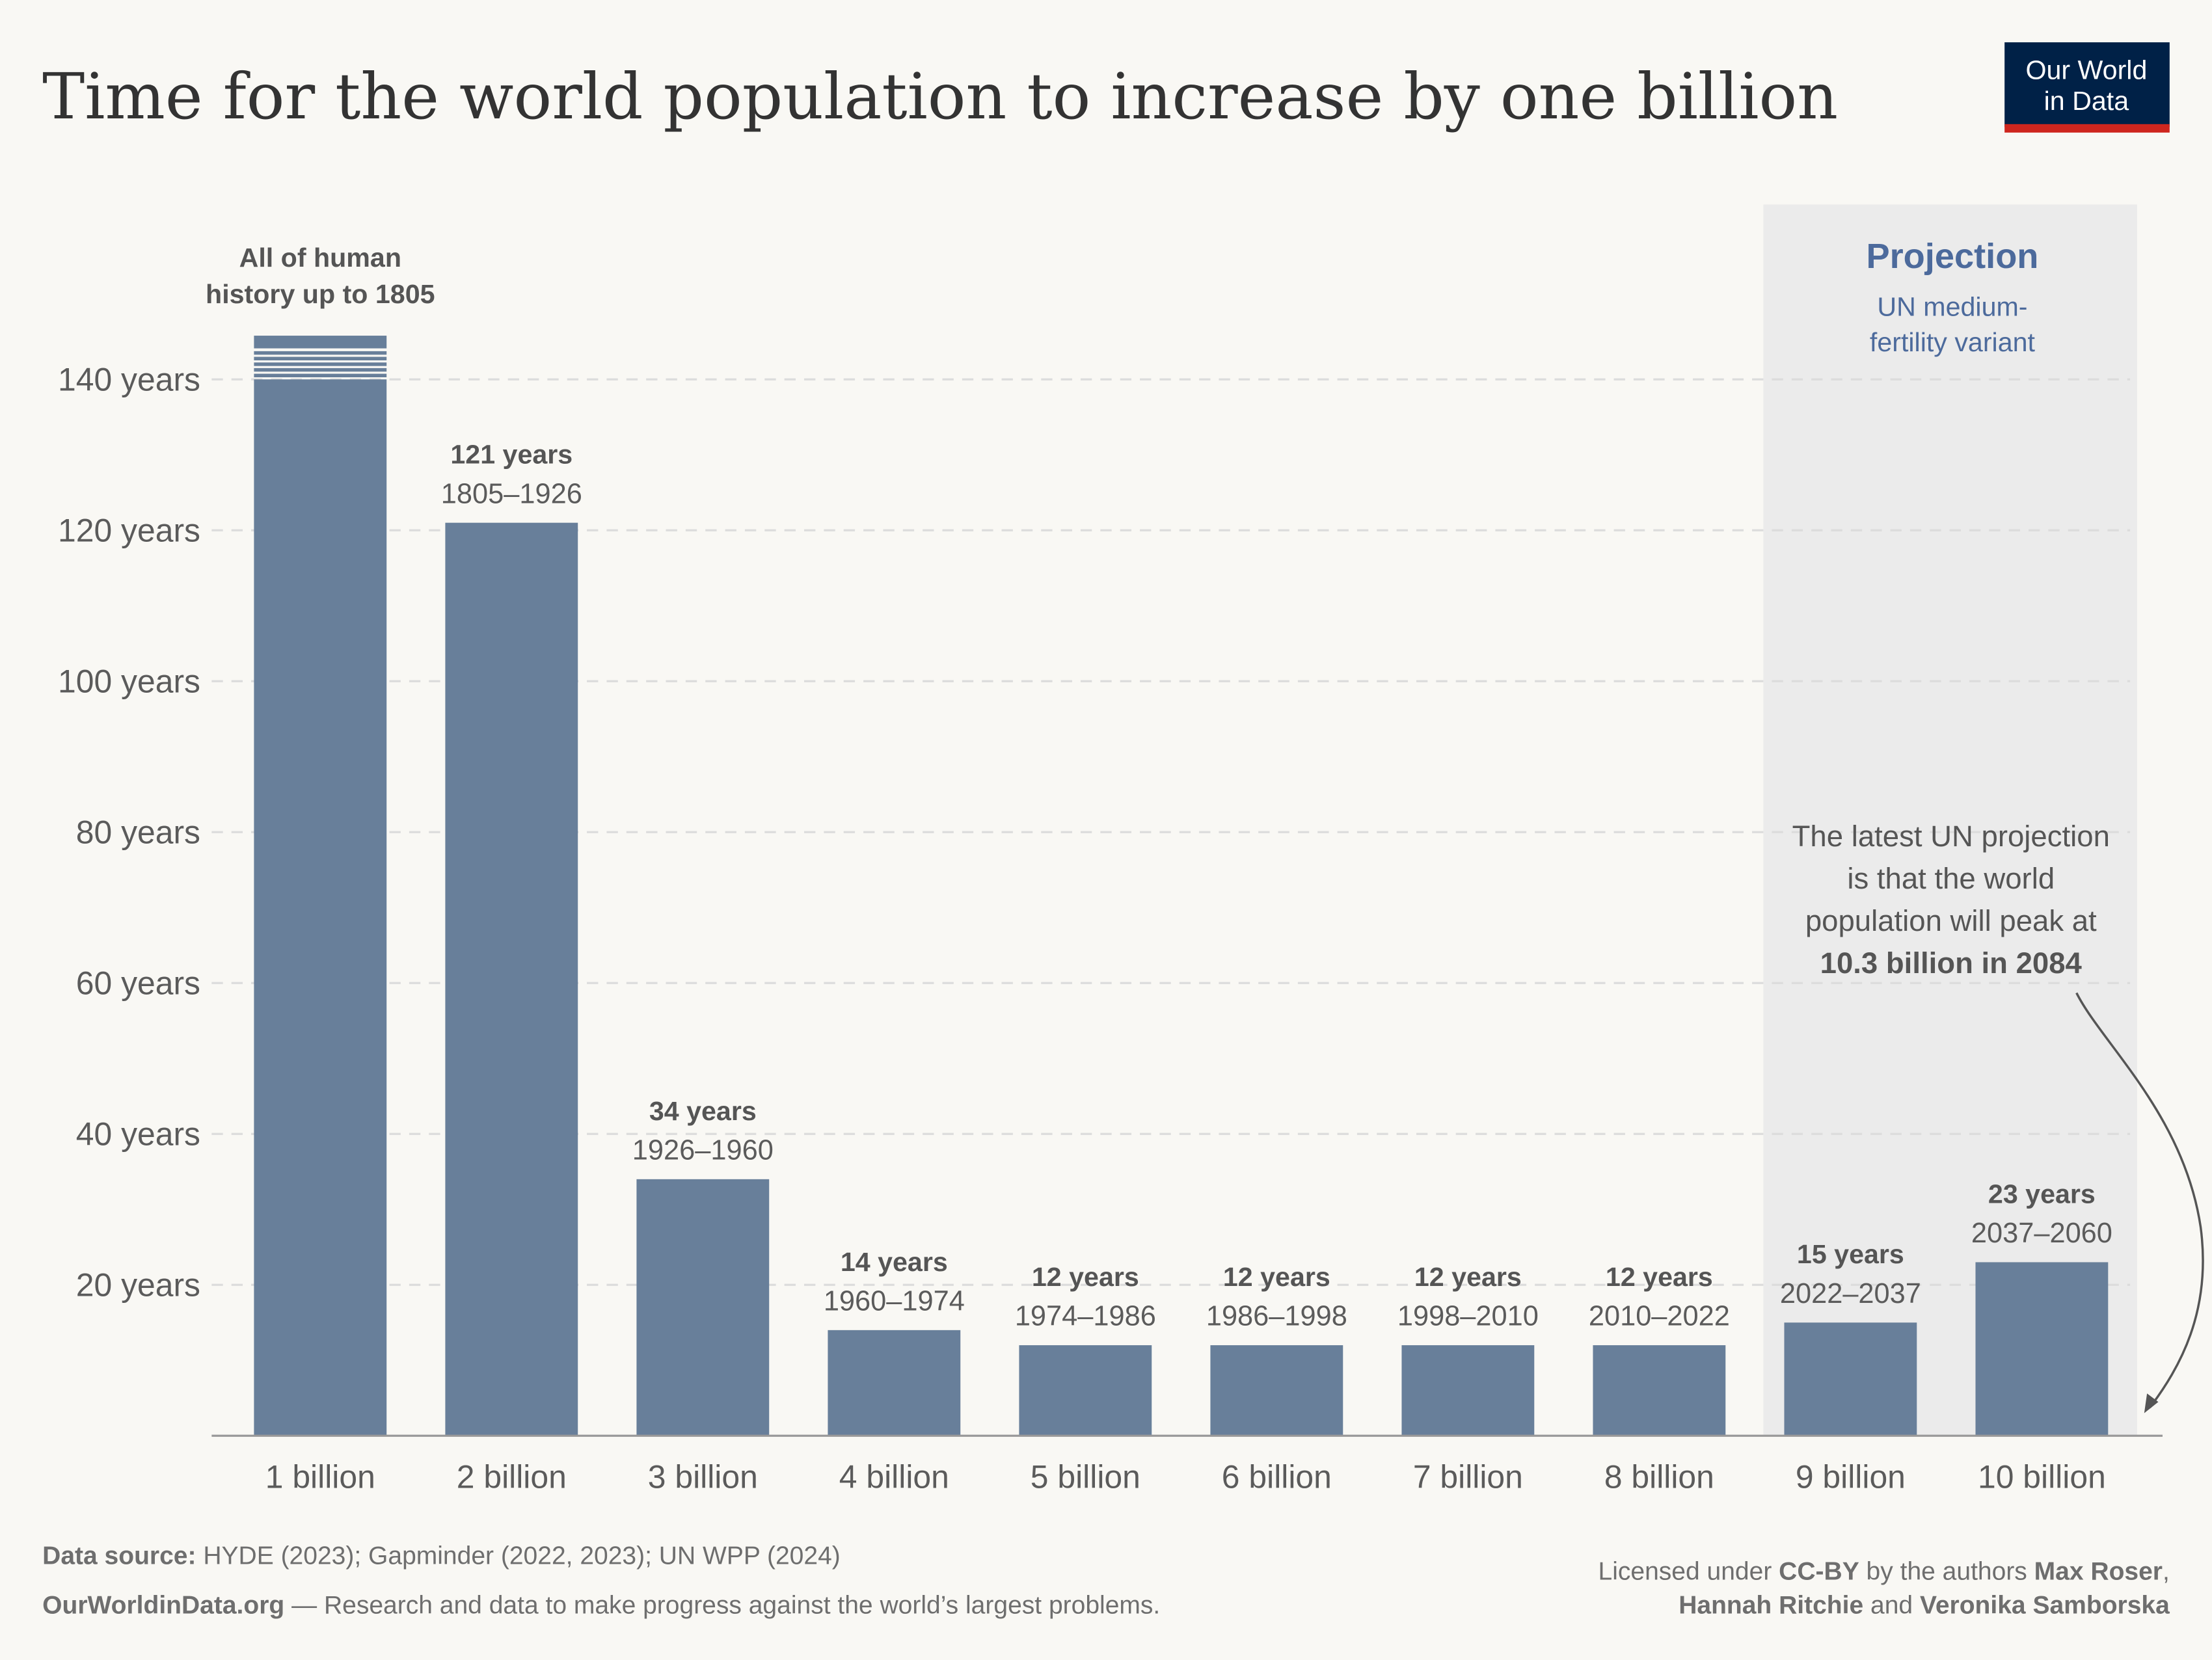 The image size is (2212, 1660). Describe the element at coordinates (1851, 1379) in the screenshot. I see `bar-9-billion` at that location.